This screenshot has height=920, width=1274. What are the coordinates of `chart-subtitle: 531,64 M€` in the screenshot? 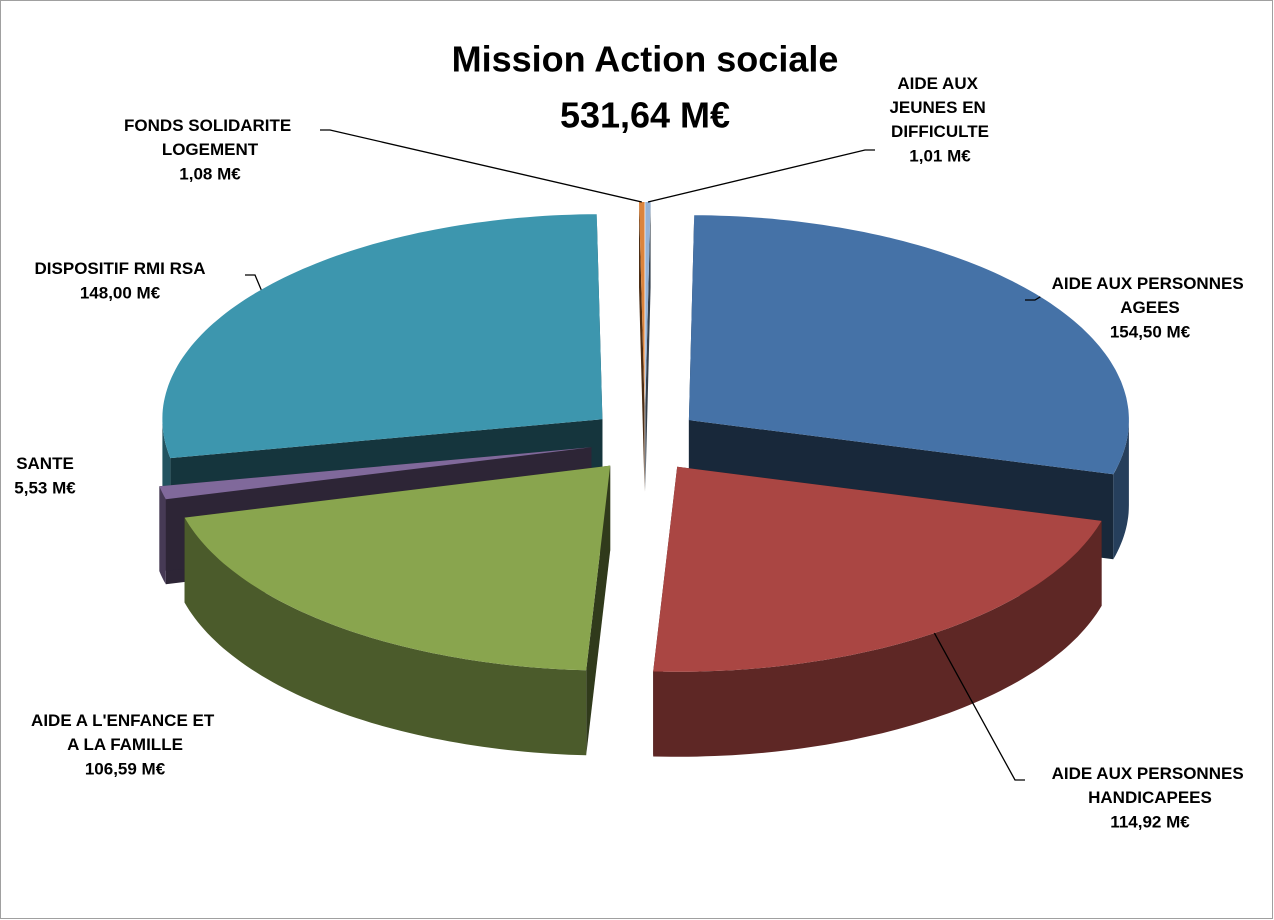 It's located at (645, 115).